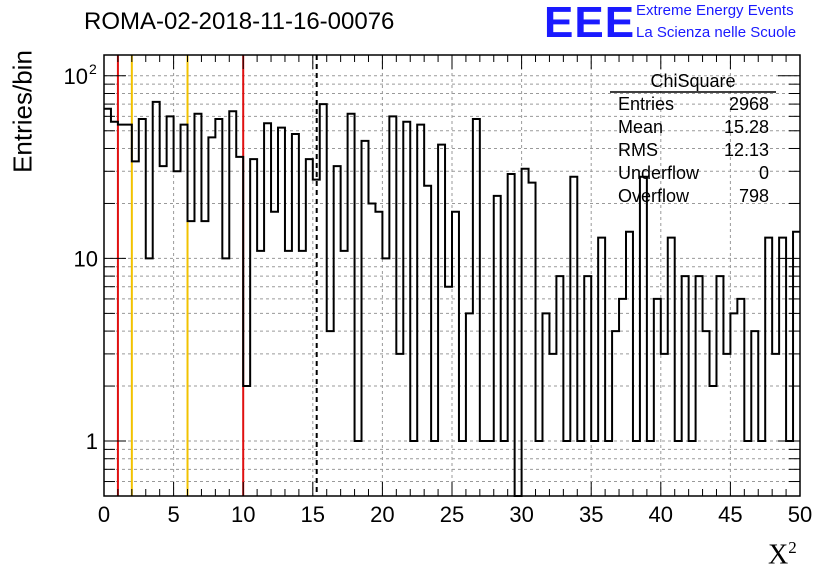  Describe the element at coordinates (764, 173) in the screenshot. I see `stats-value: 0` at that location.